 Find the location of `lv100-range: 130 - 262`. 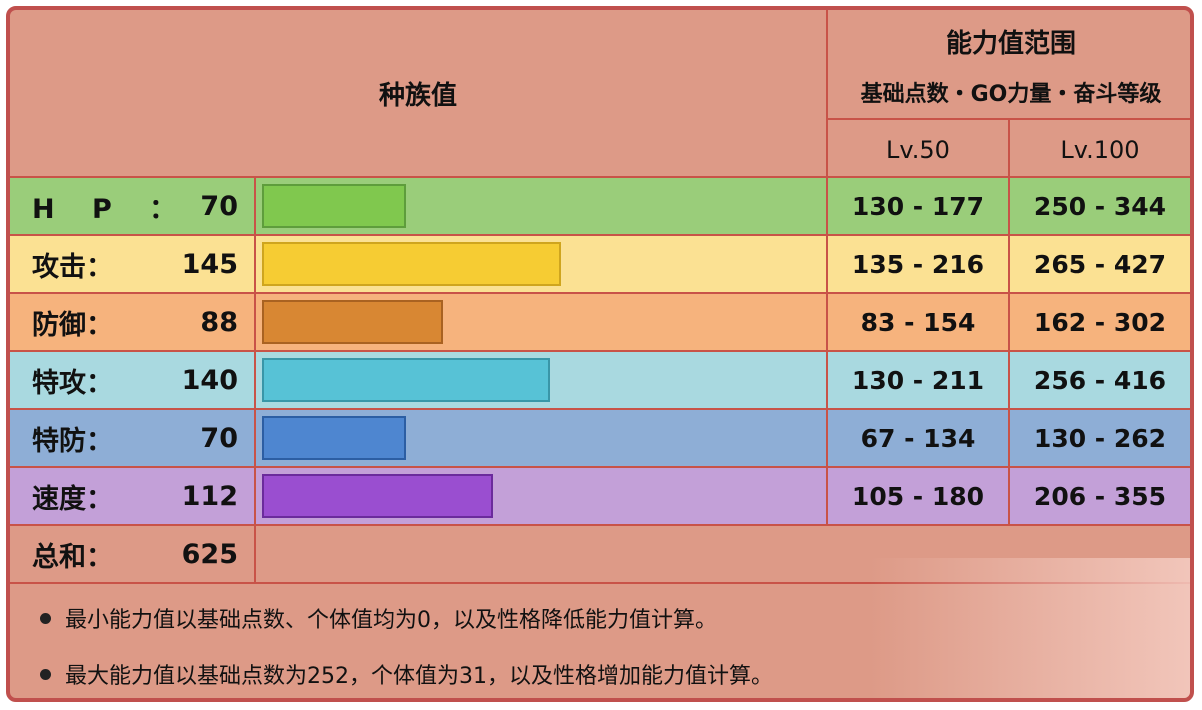

lv100-range: 130 - 262 is located at coordinates (1100, 438).